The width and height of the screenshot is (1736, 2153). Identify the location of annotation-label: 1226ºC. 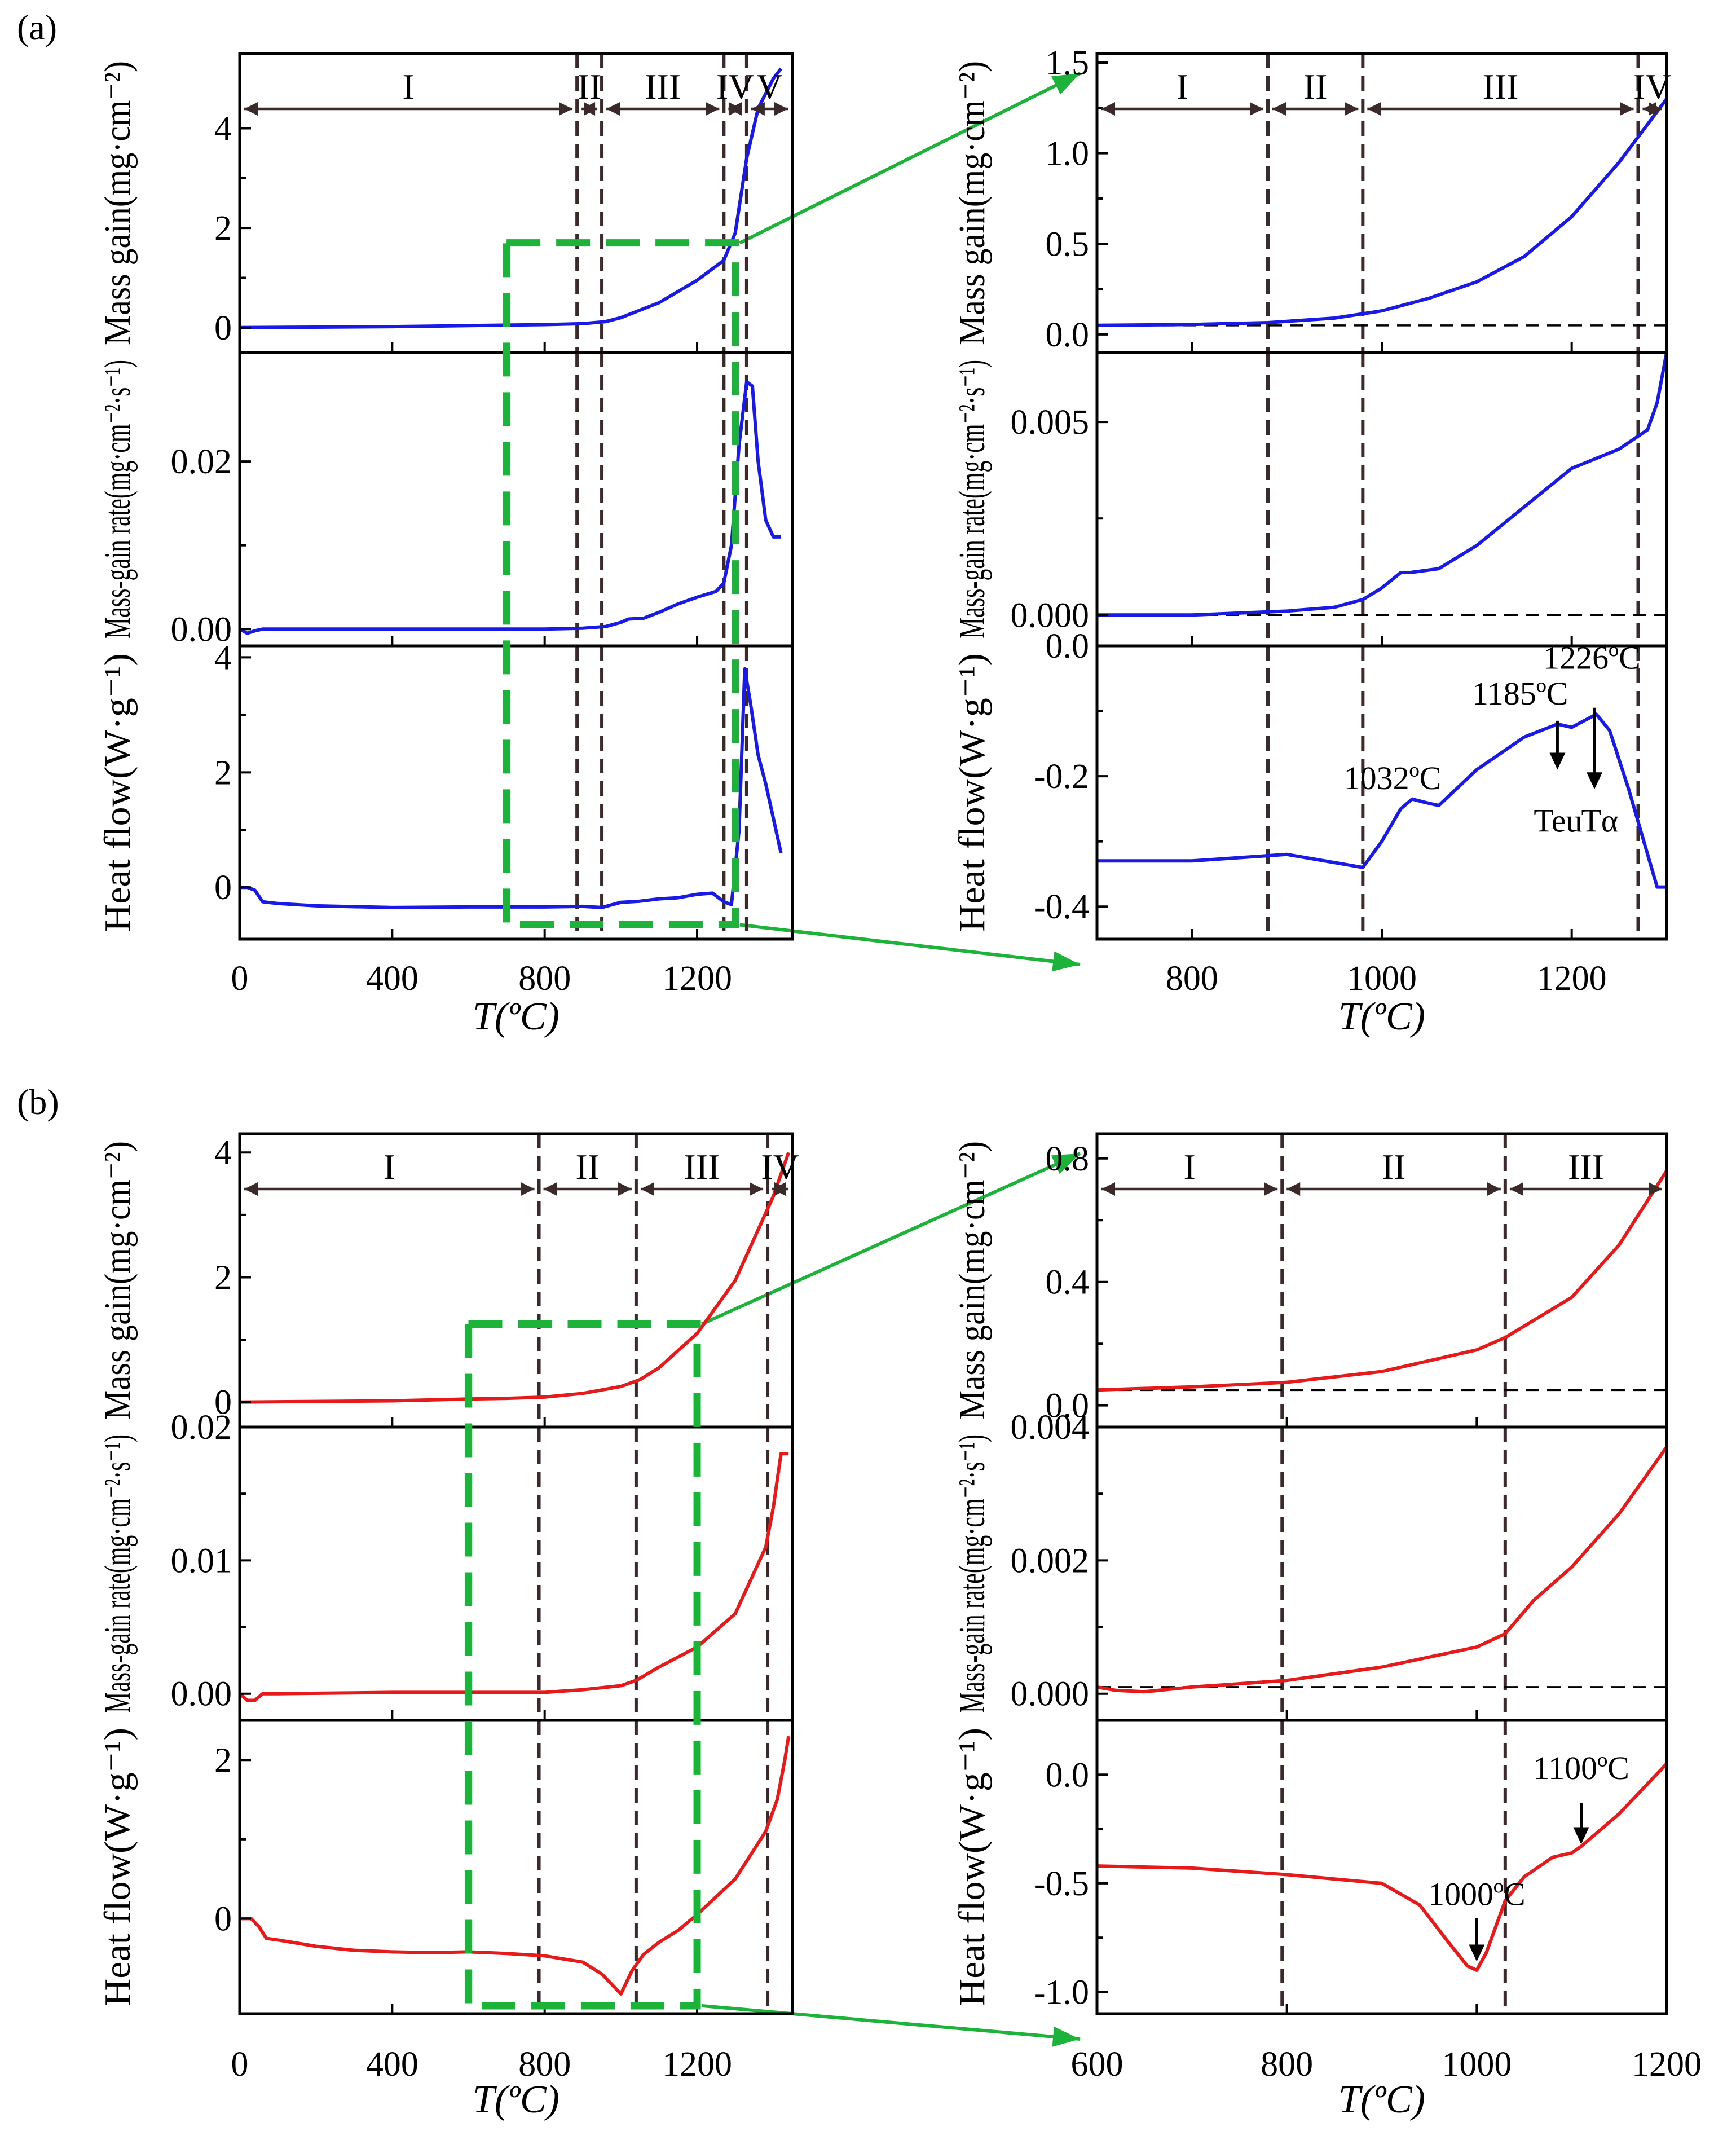
(1592, 657).